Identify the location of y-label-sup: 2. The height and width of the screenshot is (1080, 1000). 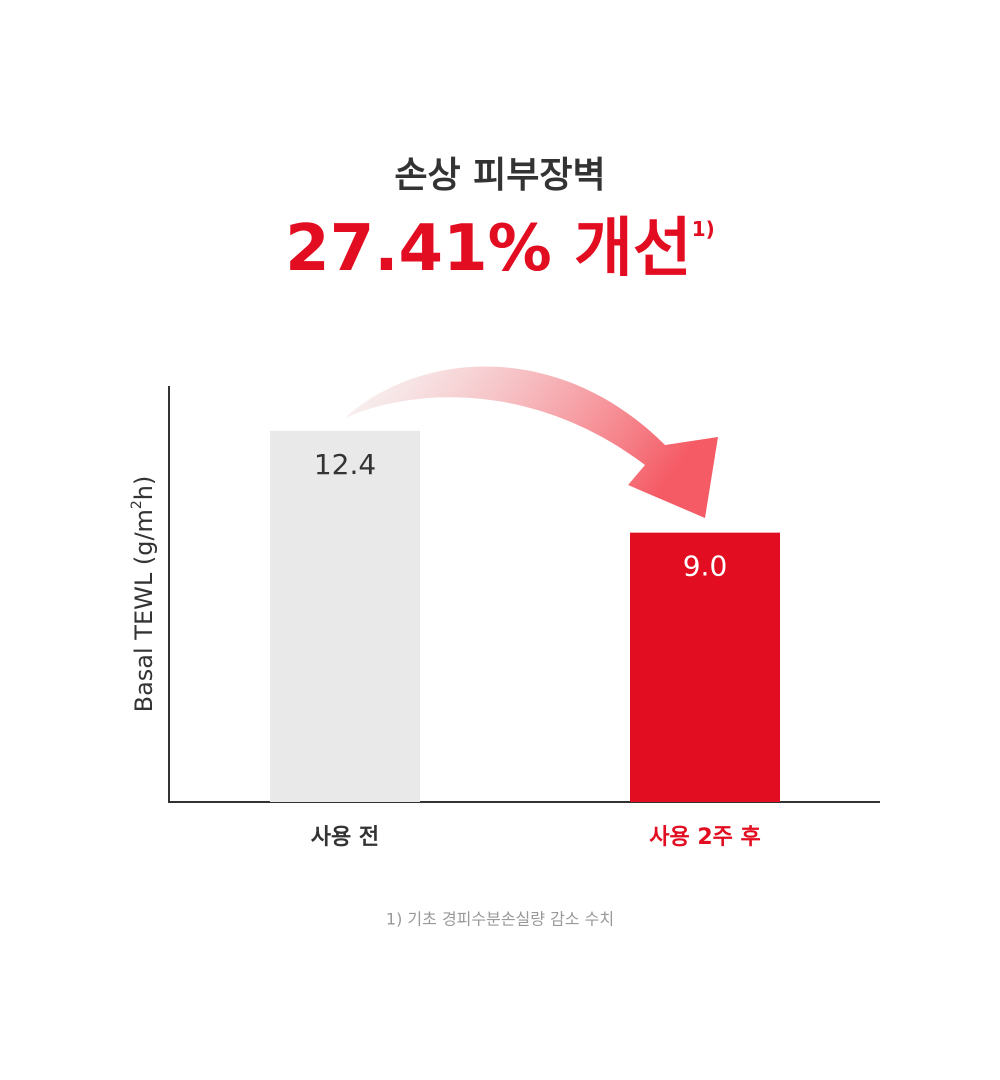
(137, 504).